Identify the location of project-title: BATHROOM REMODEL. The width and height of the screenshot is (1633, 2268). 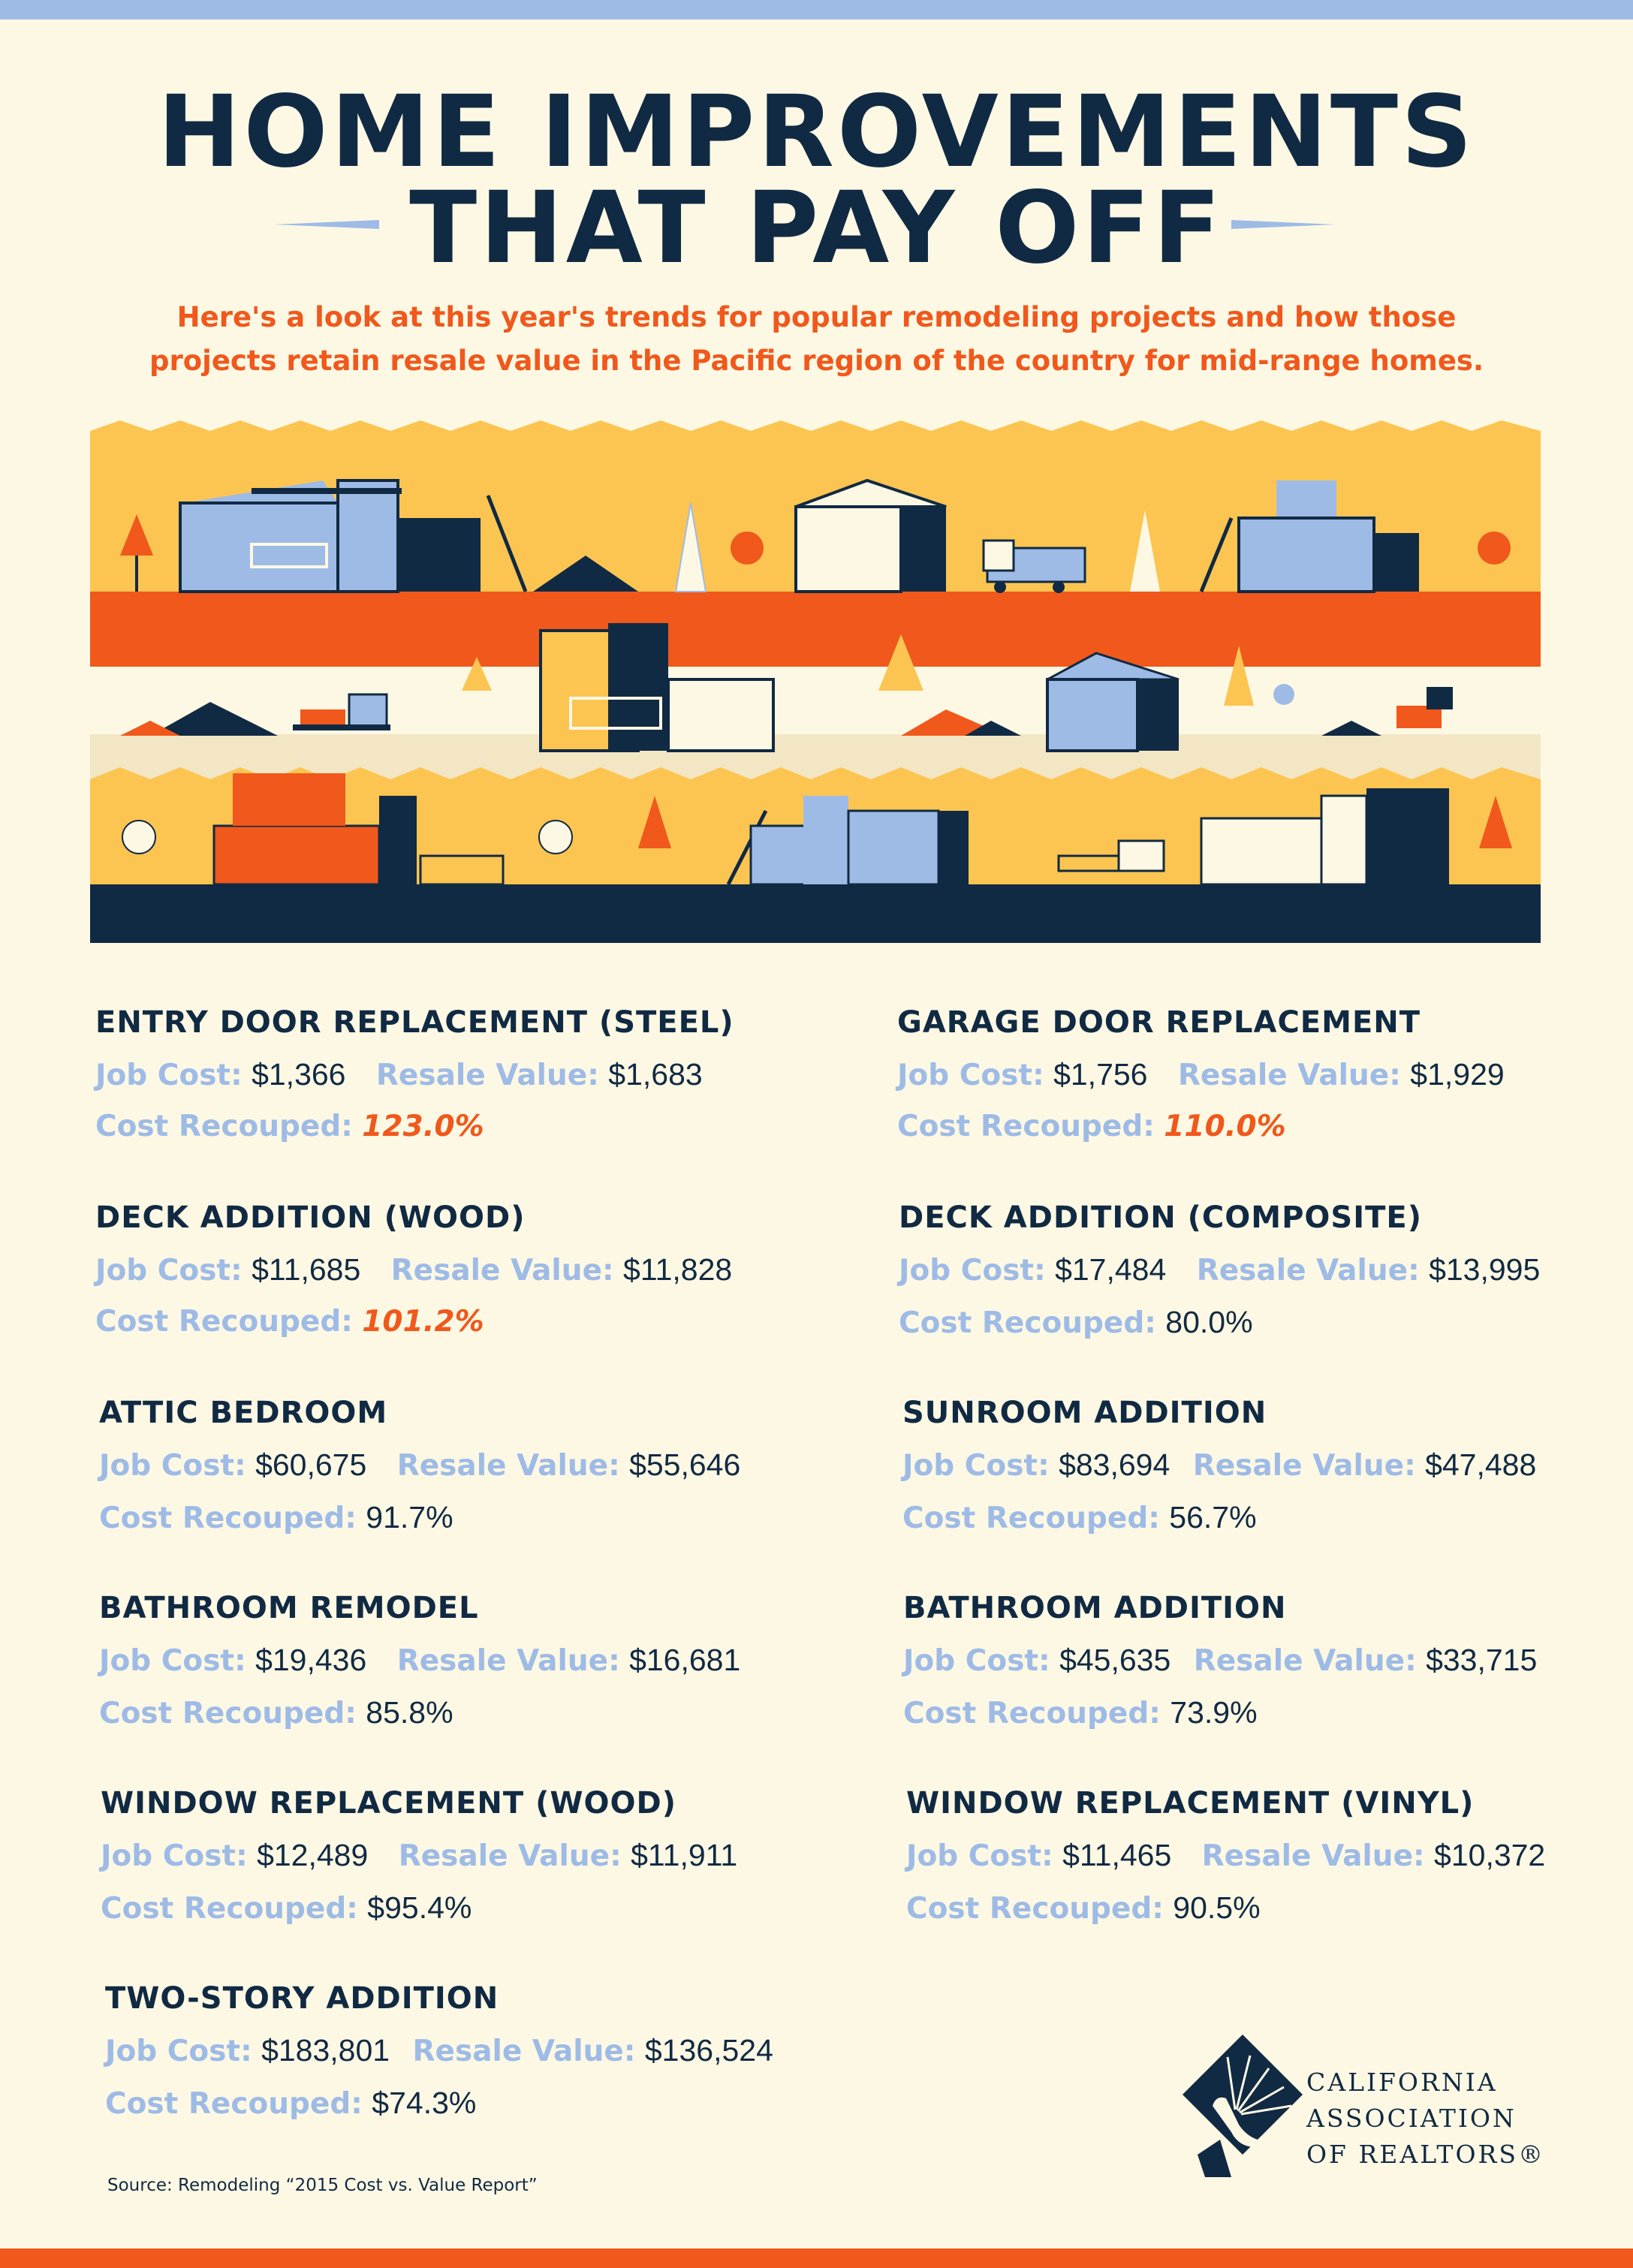
(289, 1608).